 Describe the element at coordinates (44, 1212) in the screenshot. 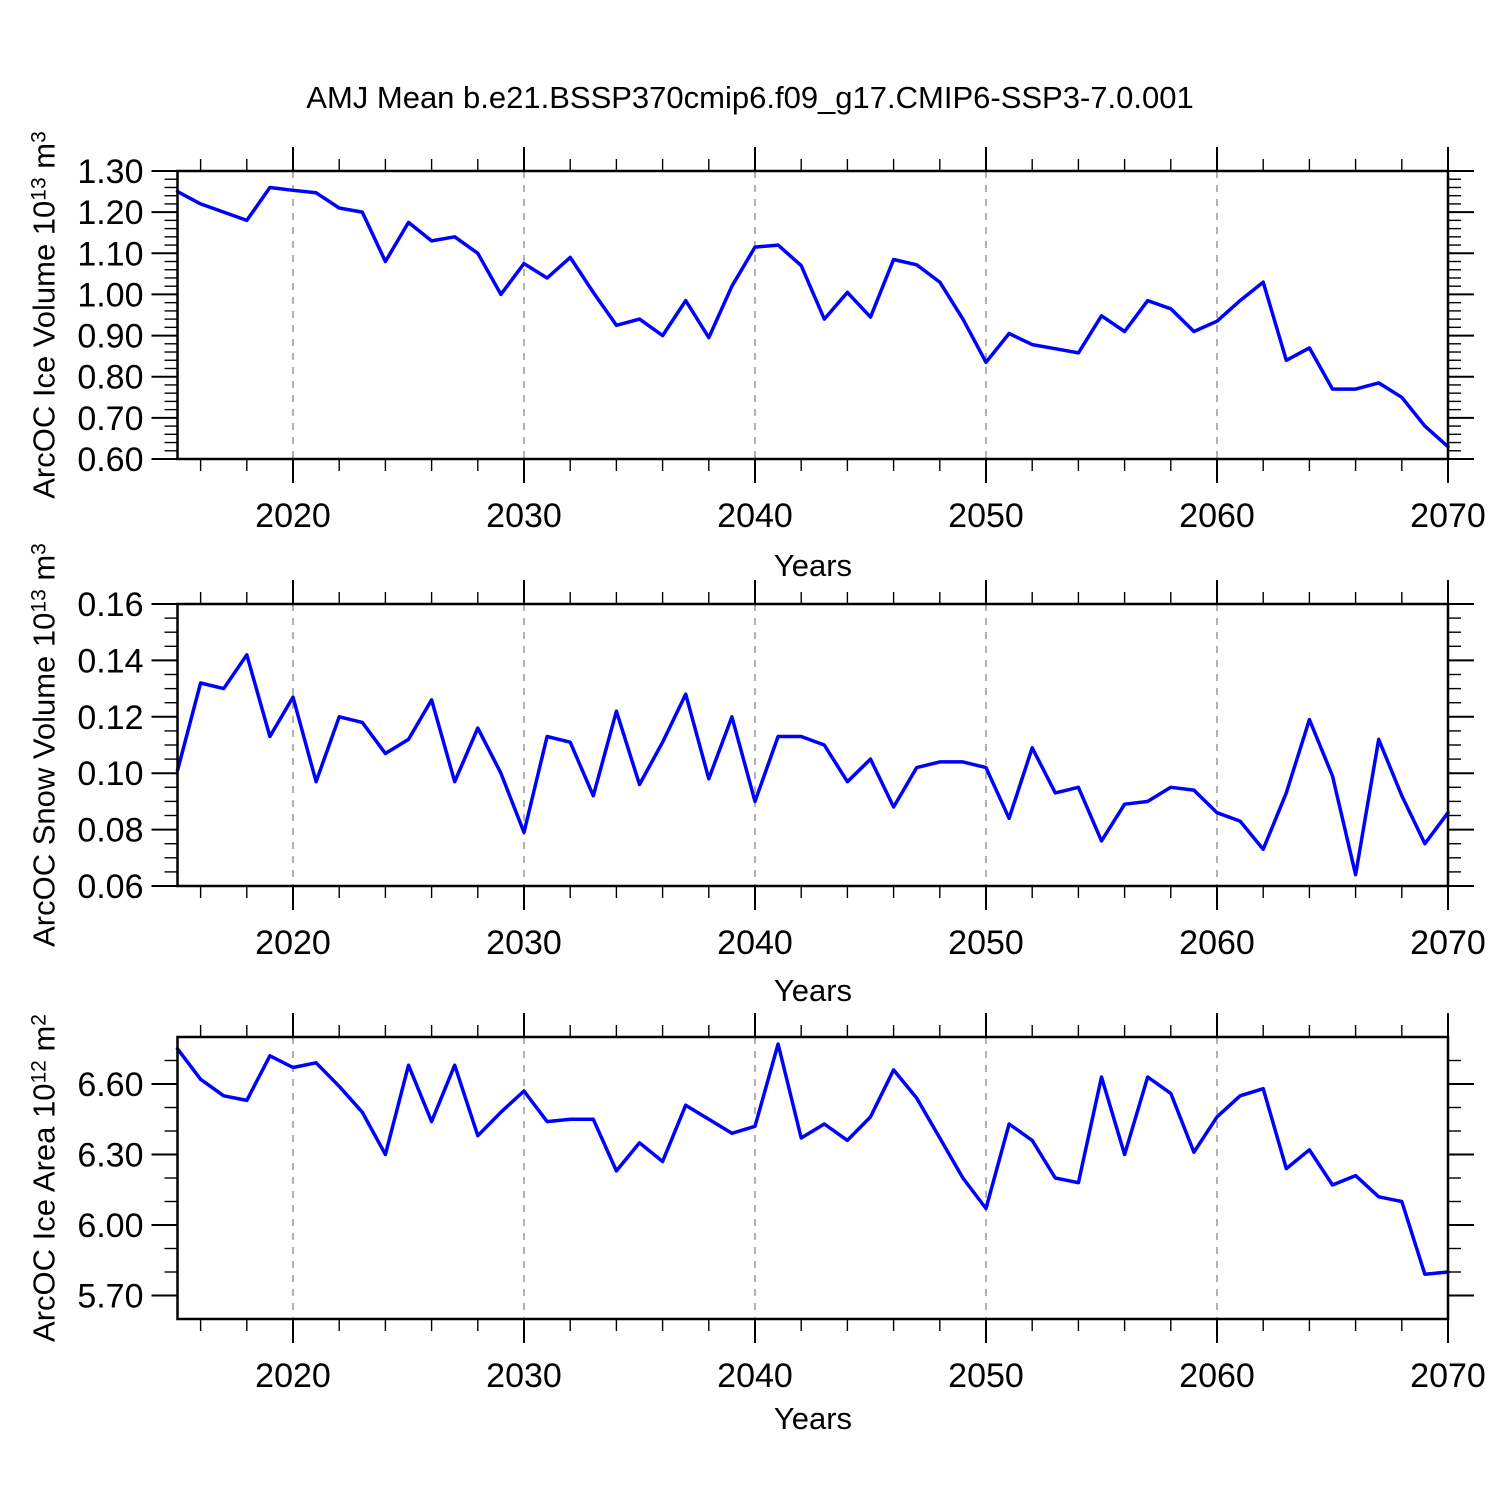

I see `y-axis-title-text: ArcOC Ice Area 10` at that location.